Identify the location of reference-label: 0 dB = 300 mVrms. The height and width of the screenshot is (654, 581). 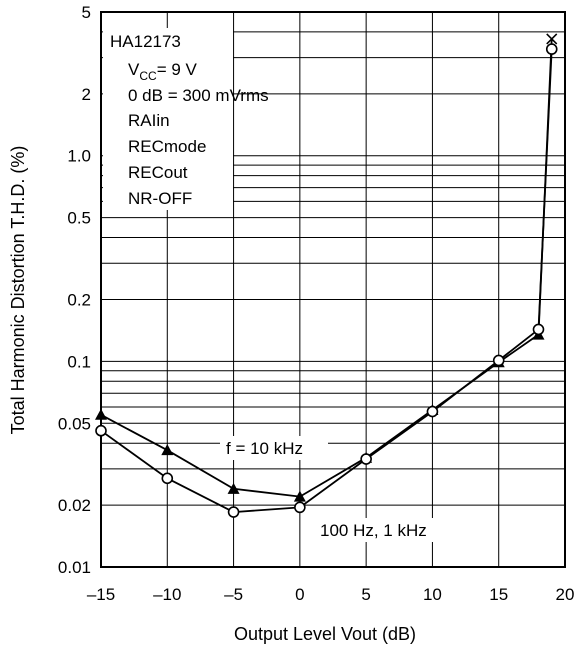
(198, 95).